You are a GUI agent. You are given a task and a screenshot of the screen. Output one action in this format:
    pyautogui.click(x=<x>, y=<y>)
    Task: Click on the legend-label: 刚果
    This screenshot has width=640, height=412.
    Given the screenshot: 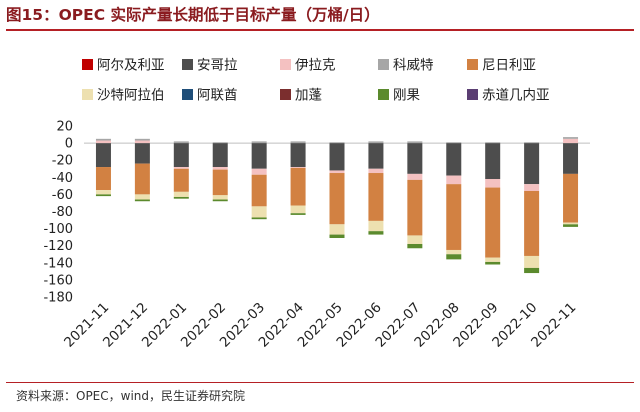 What is the action you would take?
    pyautogui.click(x=406, y=96)
    